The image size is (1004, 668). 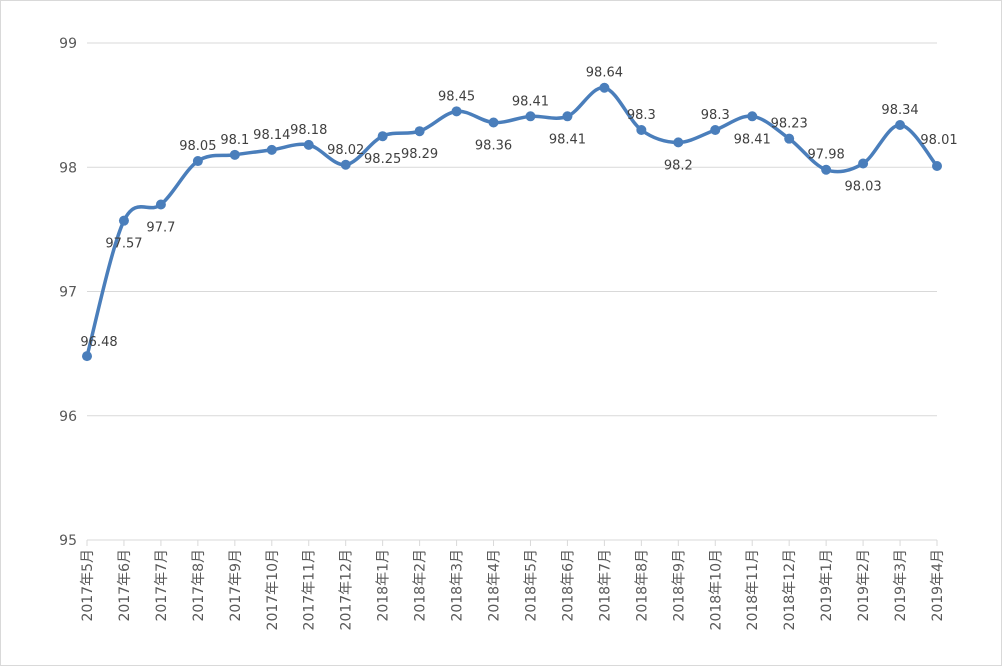 I want to click on data-label: 98.64, so click(x=604, y=73).